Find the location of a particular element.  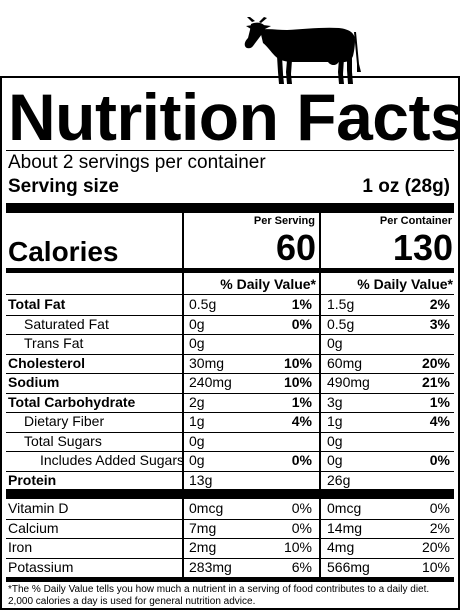

nutrient-name: Total Carbohydrate is located at coordinates (72, 401).